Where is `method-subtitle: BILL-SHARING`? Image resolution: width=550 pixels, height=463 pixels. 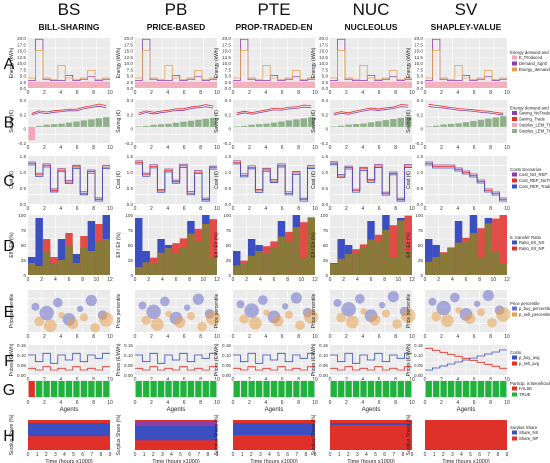
method-subtitle: BILL-SHARING is located at coordinates (69, 27).